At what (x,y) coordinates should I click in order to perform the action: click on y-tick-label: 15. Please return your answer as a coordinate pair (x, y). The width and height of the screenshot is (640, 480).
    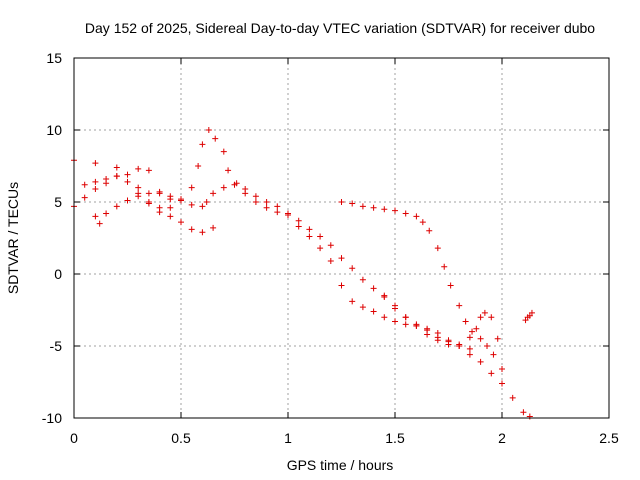
    Looking at the image, I should click on (54, 58).